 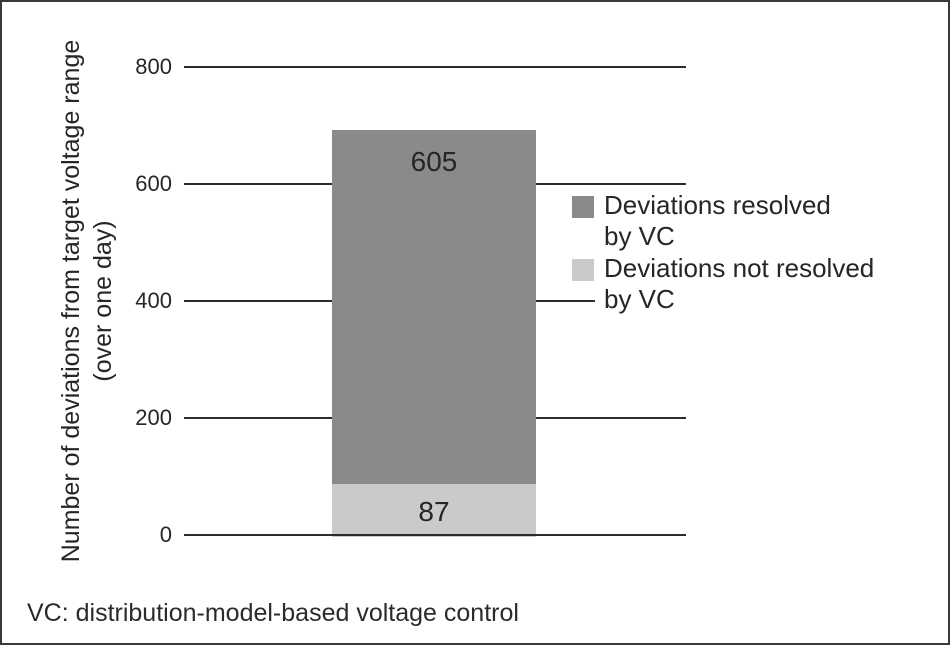 What do you see at coordinates (153, 66) in the screenshot?
I see `y-tick-800: 800` at bounding box center [153, 66].